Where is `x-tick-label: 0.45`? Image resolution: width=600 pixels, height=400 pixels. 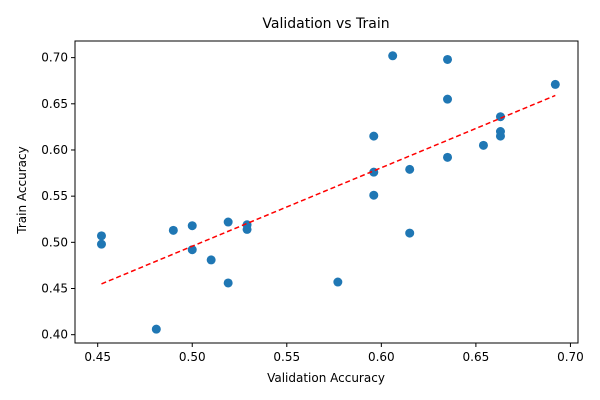
x-tick-label: 0.45 is located at coordinates (97, 357).